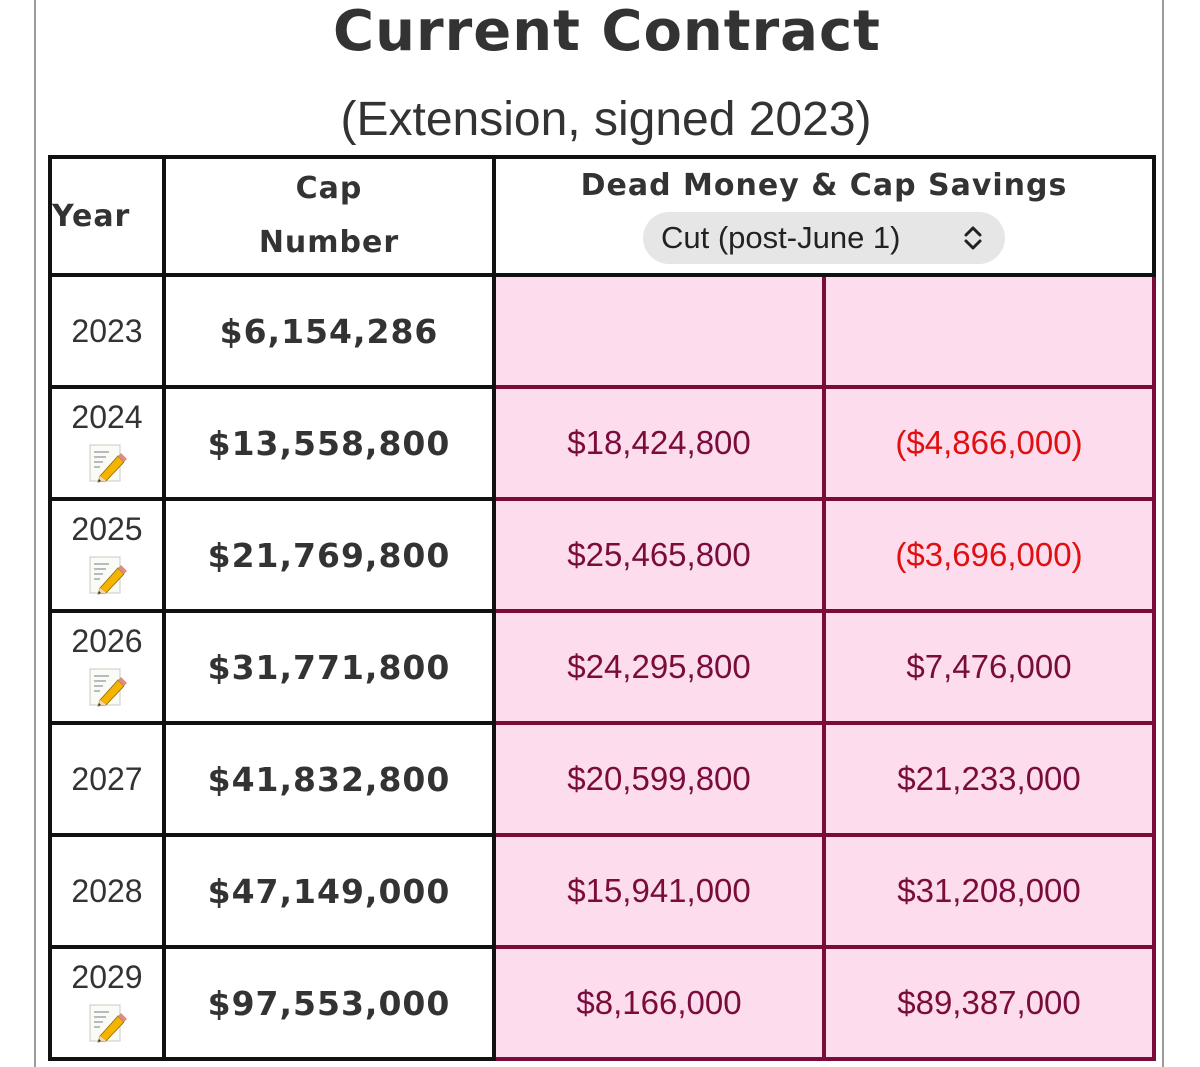  I want to click on section-title: Current Contract, so click(607, 32).